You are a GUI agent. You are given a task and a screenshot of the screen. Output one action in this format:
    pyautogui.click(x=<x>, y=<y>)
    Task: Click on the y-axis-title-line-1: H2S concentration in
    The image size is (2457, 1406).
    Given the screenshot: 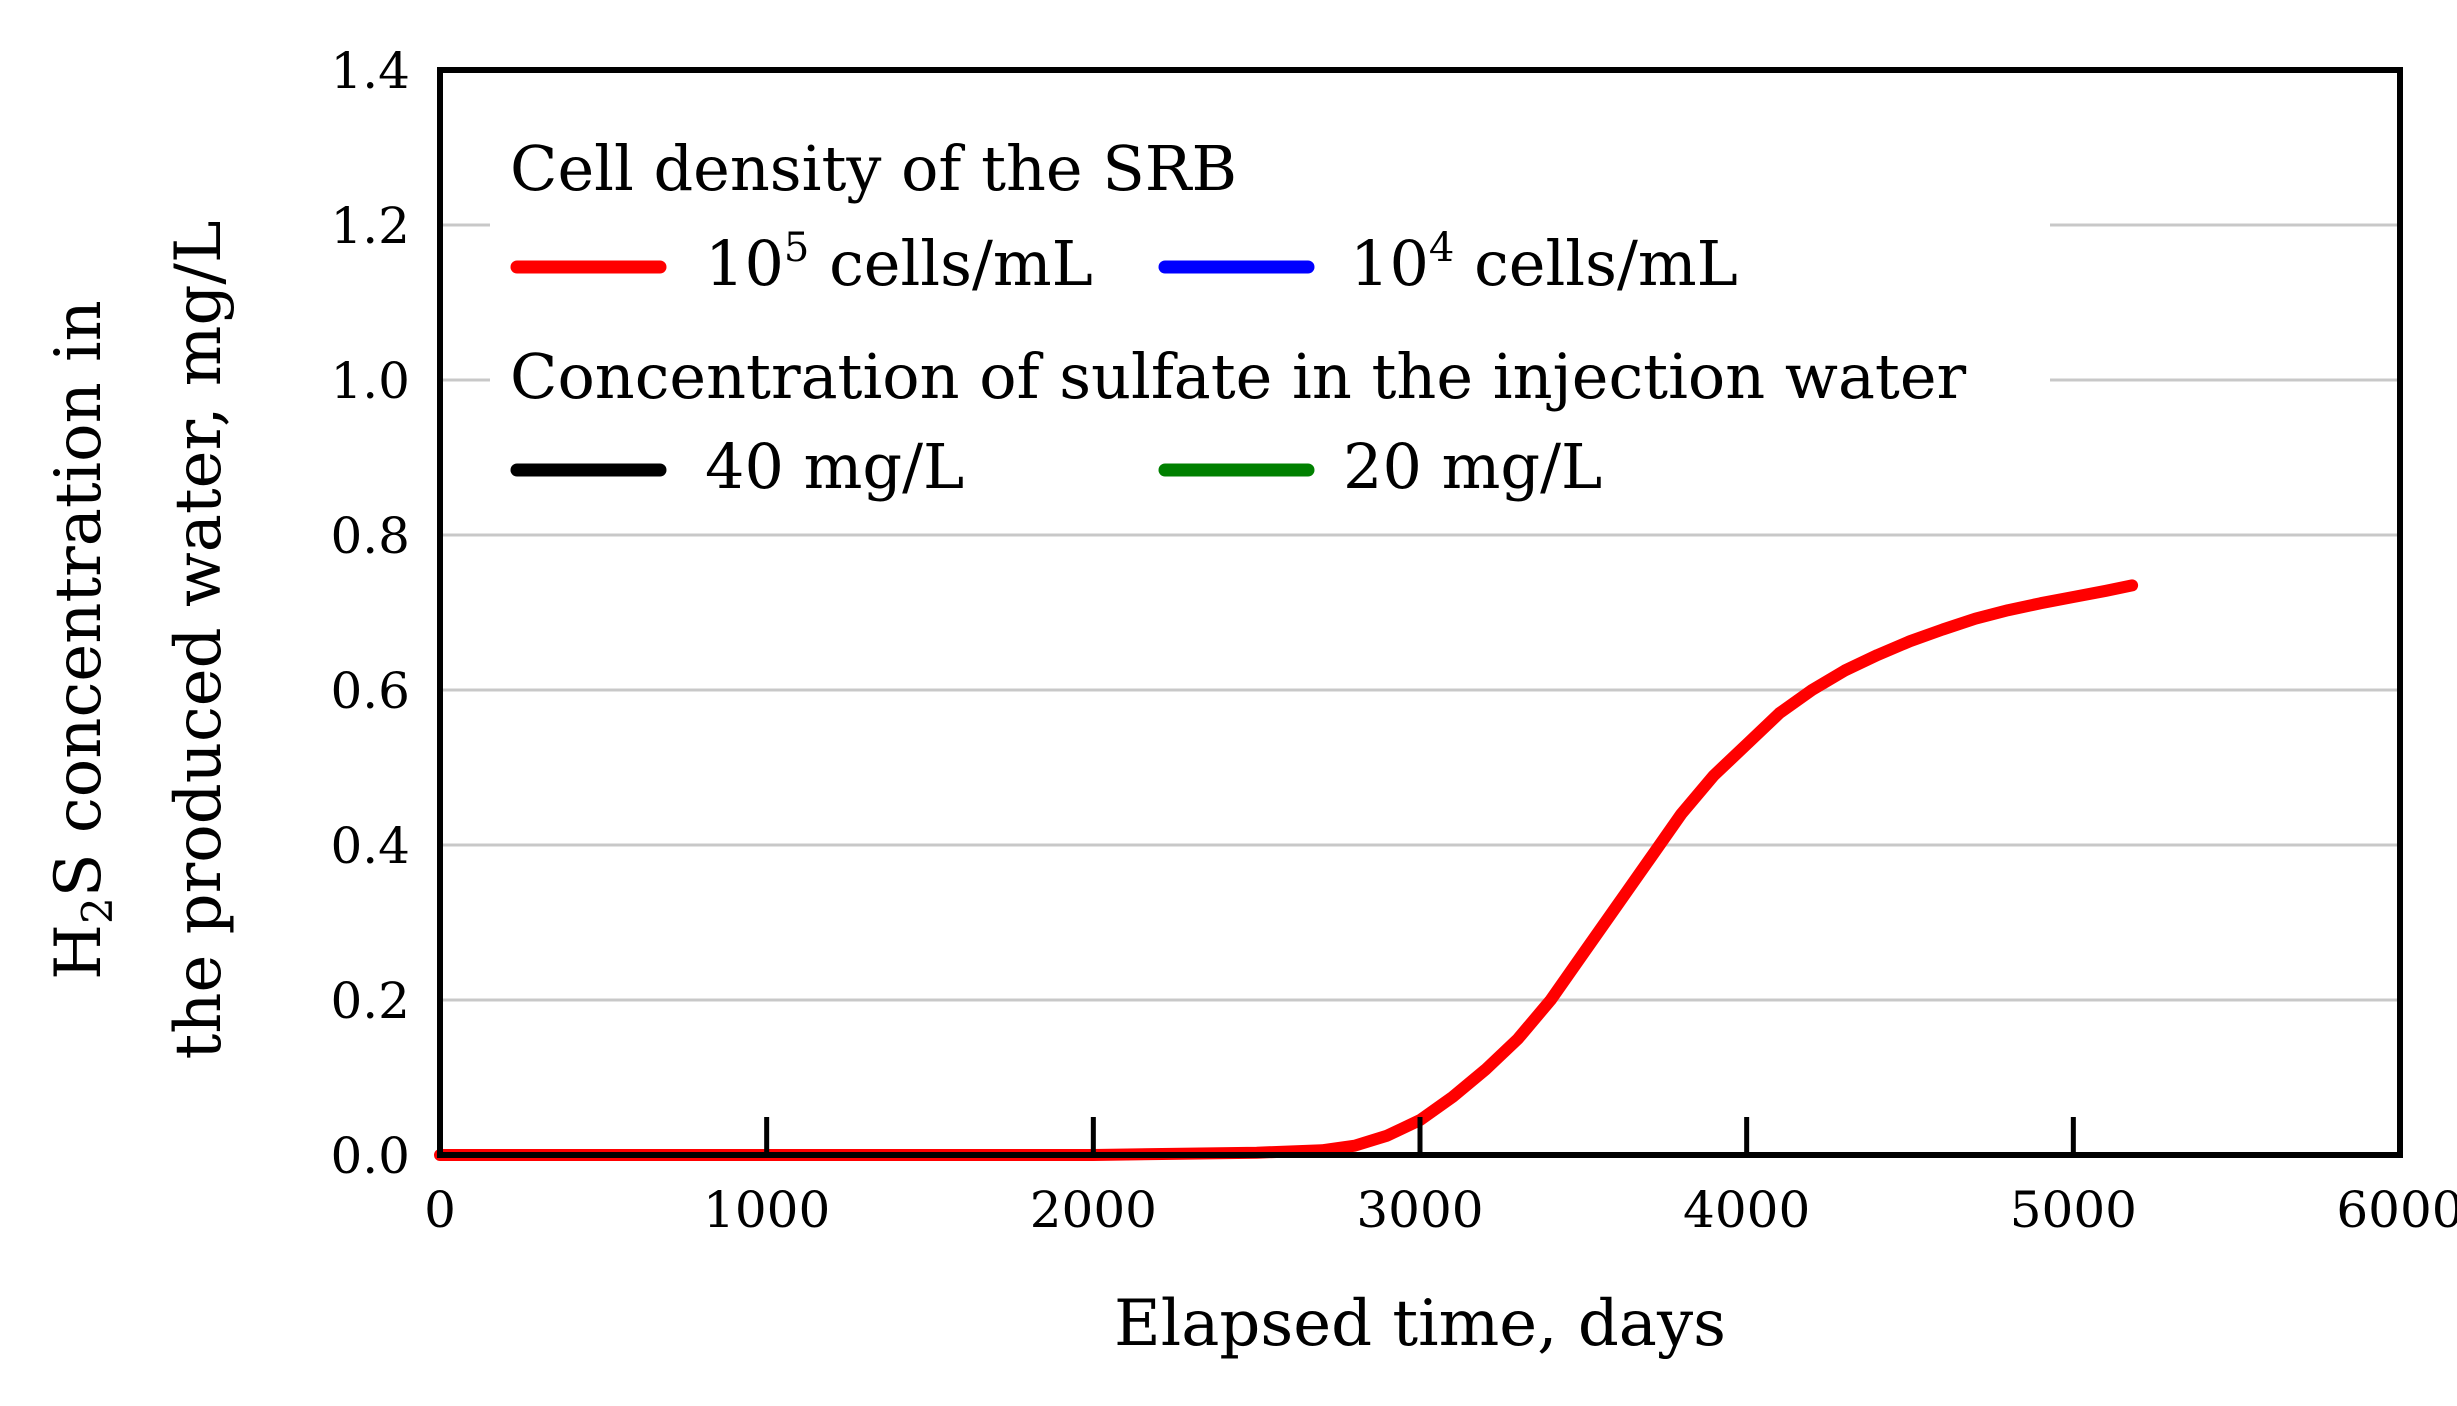 What is the action you would take?
    pyautogui.click(x=82, y=640)
    